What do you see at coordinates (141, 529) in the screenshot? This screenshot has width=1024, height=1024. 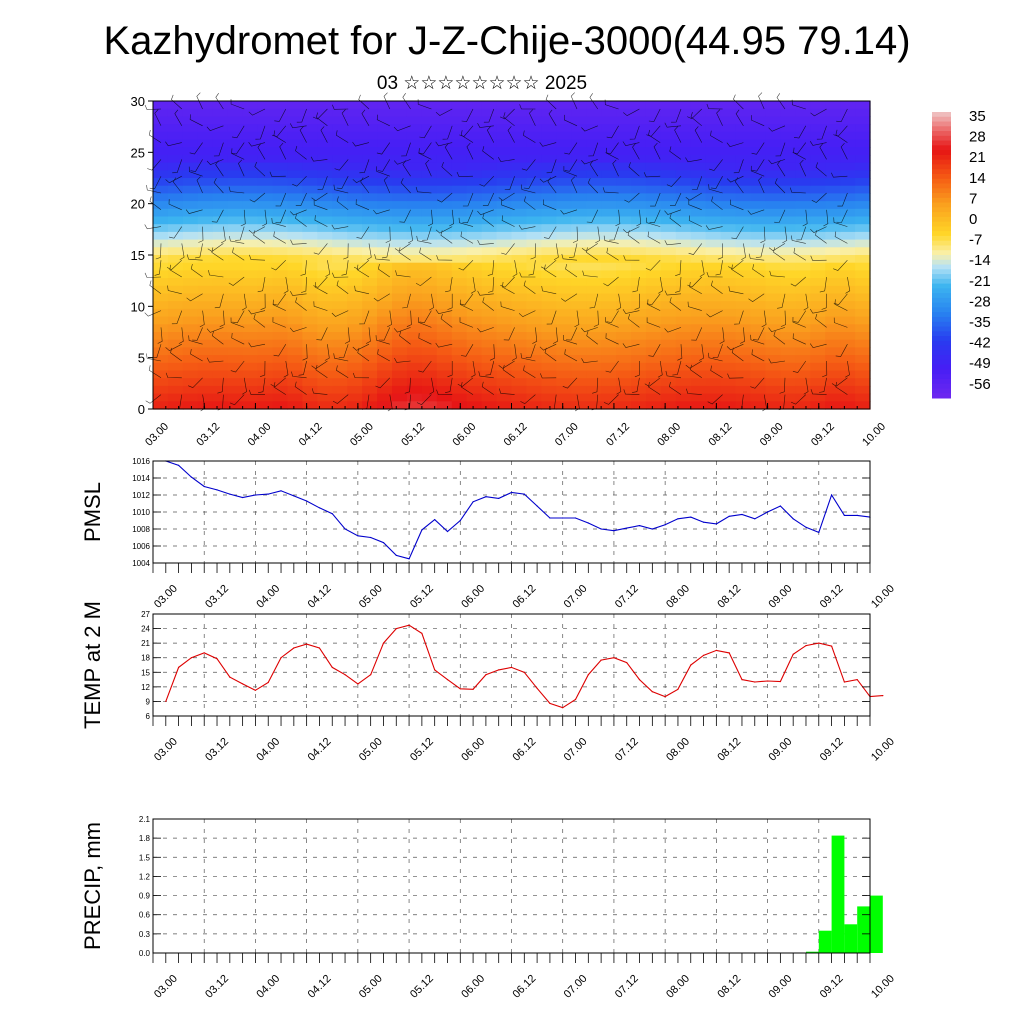 I see `y-tick-label: 1008` at bounding box center [141, 529].